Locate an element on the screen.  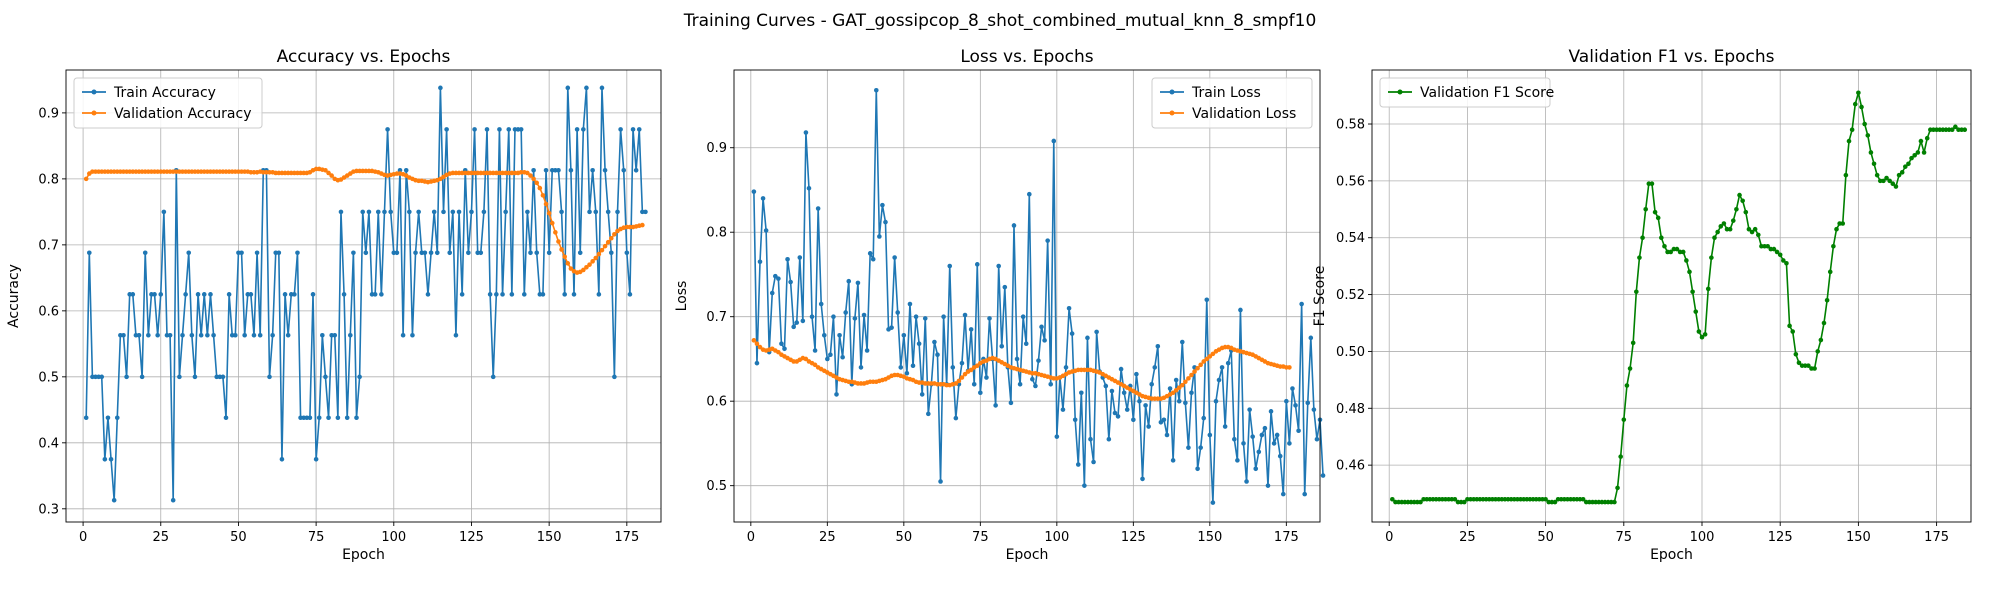
legend-label: Train Accuracy is located at coordinates (164, 93).